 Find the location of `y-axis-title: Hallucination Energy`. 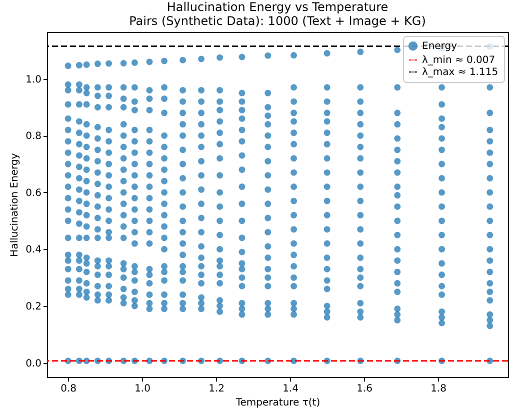

y-axis-title: Hallucination Energy is located at coordinates (15, 205).